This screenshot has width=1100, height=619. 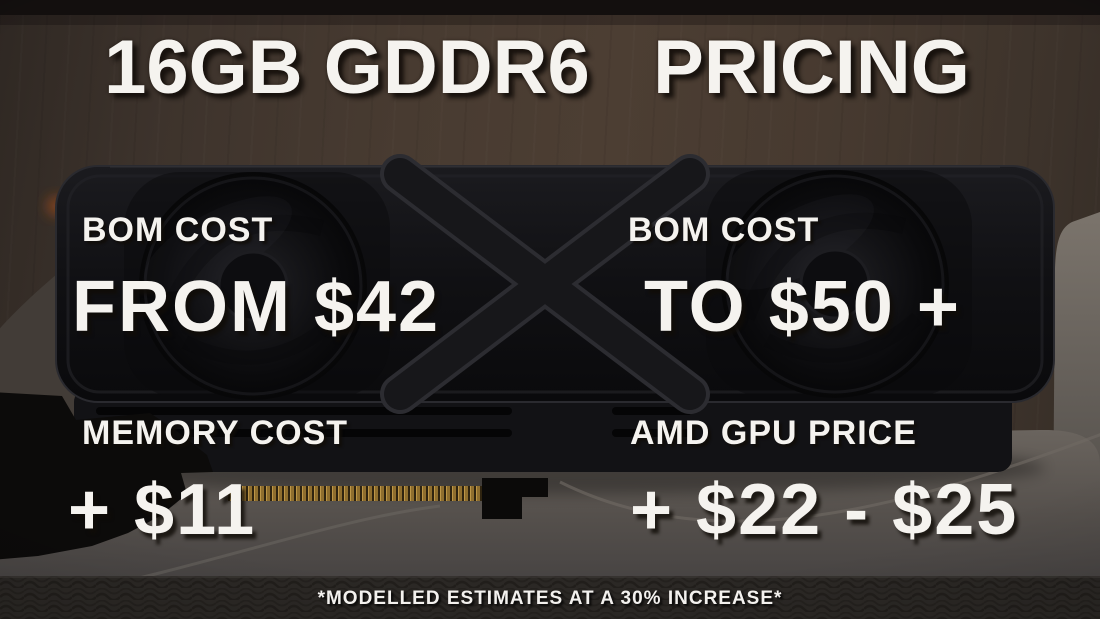 I want to click on stat-bom-cost-from: BOM COST FROM $42, so click(x=256, y=278).